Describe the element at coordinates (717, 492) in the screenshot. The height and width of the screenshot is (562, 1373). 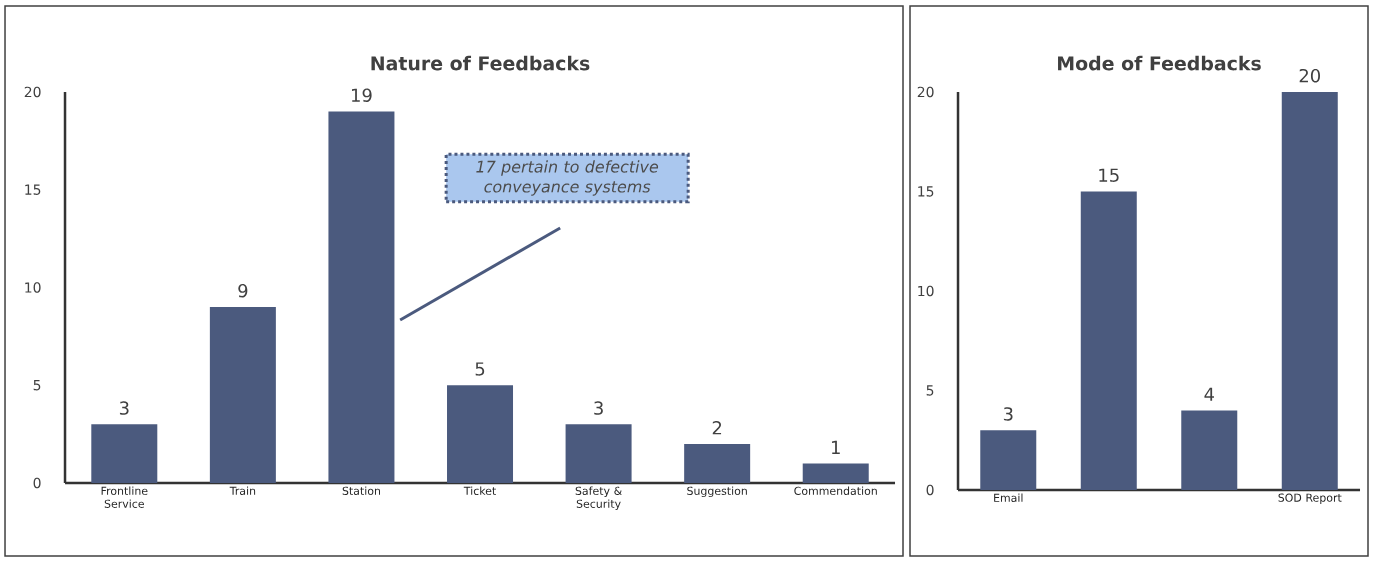
I see `x-tick-label: Suggestion` at that location.